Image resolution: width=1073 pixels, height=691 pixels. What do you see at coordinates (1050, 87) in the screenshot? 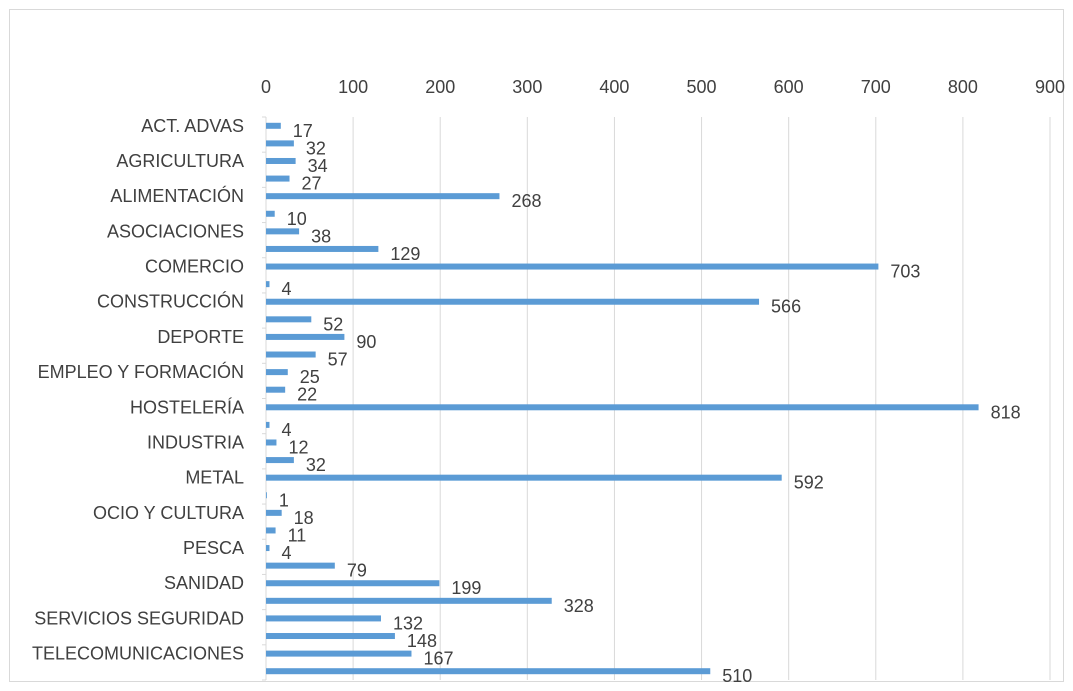
I see `x-tick-label: 900` at bounding box center [1050, 87].